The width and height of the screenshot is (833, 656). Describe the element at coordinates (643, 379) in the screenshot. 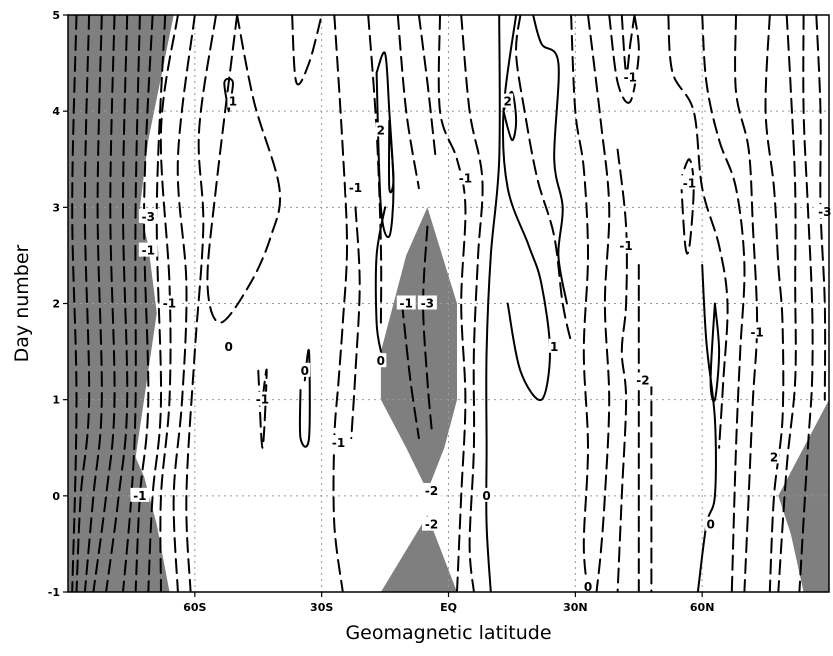

I see `contour-label-18: -2` at that location.